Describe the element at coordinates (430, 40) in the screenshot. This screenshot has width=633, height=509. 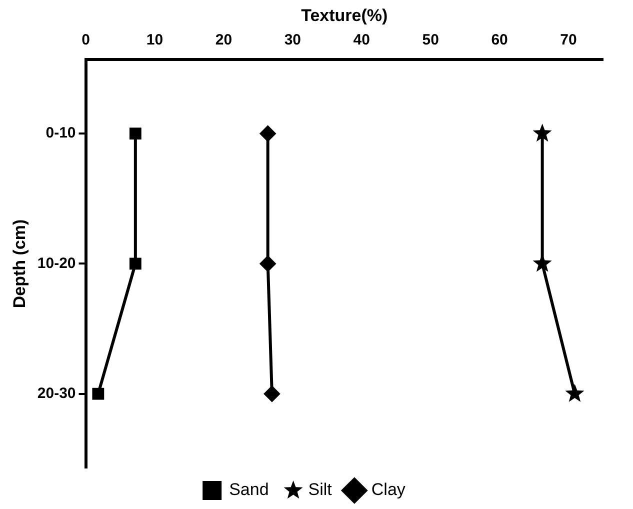
I see `x-tick-label: 50` at that location.